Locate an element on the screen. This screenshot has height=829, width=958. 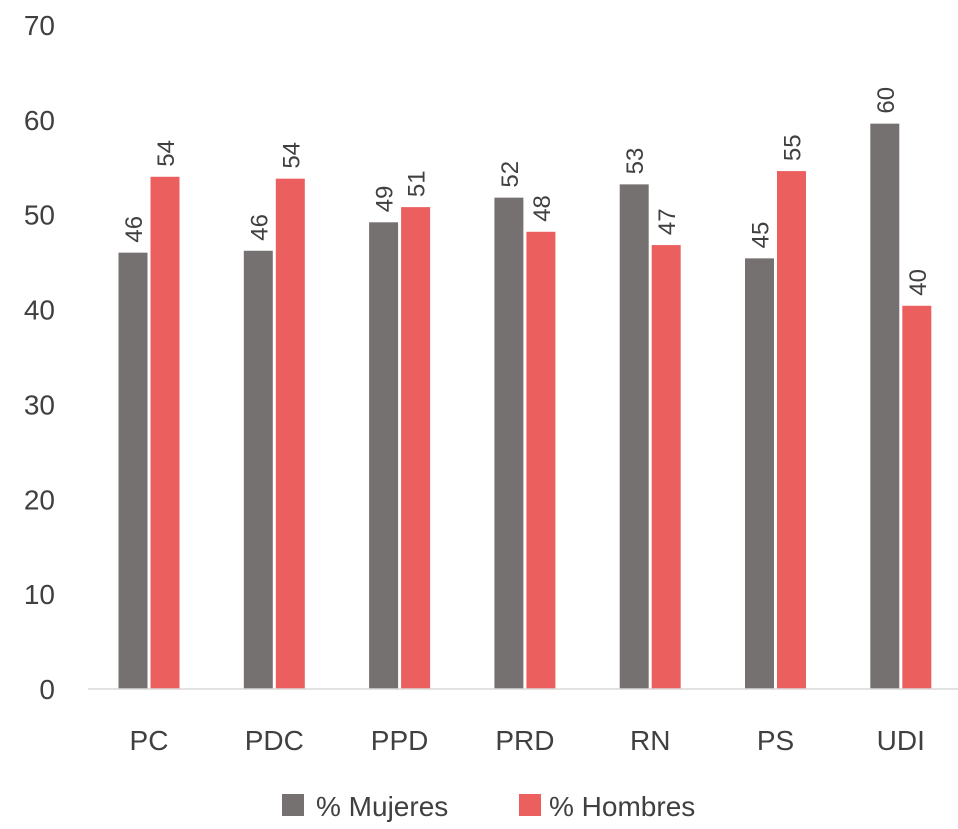
y-tick-label: 50 is located at coordinates (39, 215).